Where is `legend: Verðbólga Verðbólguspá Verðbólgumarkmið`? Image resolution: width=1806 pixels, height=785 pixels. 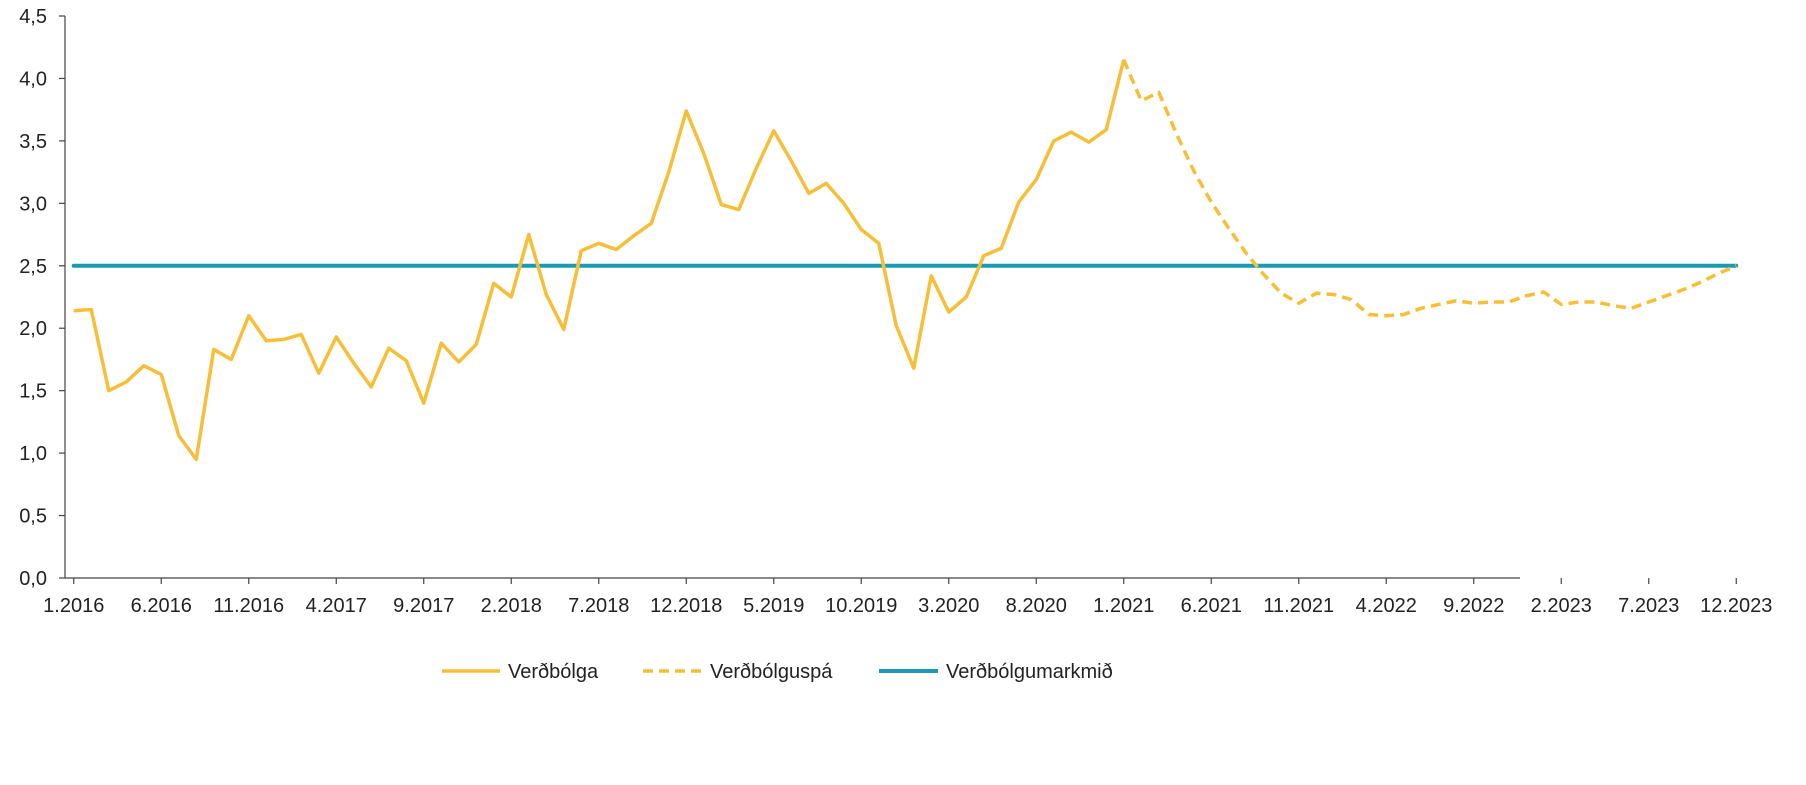
legend: Verðbólga Verðbólguspá Verðbólgumarkmið is located at coordinates (777, 672).